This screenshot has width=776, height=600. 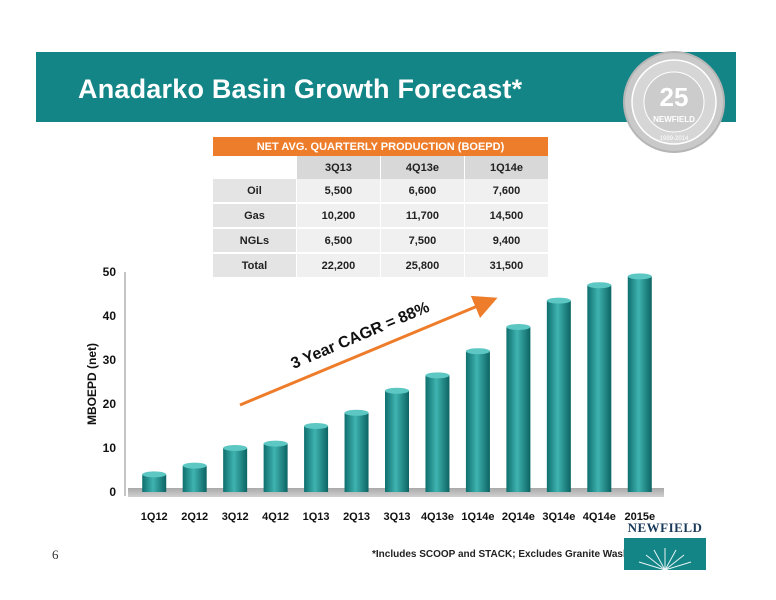 I want to click on x-tick-label: 2Q13, so click(x=356, y=517).